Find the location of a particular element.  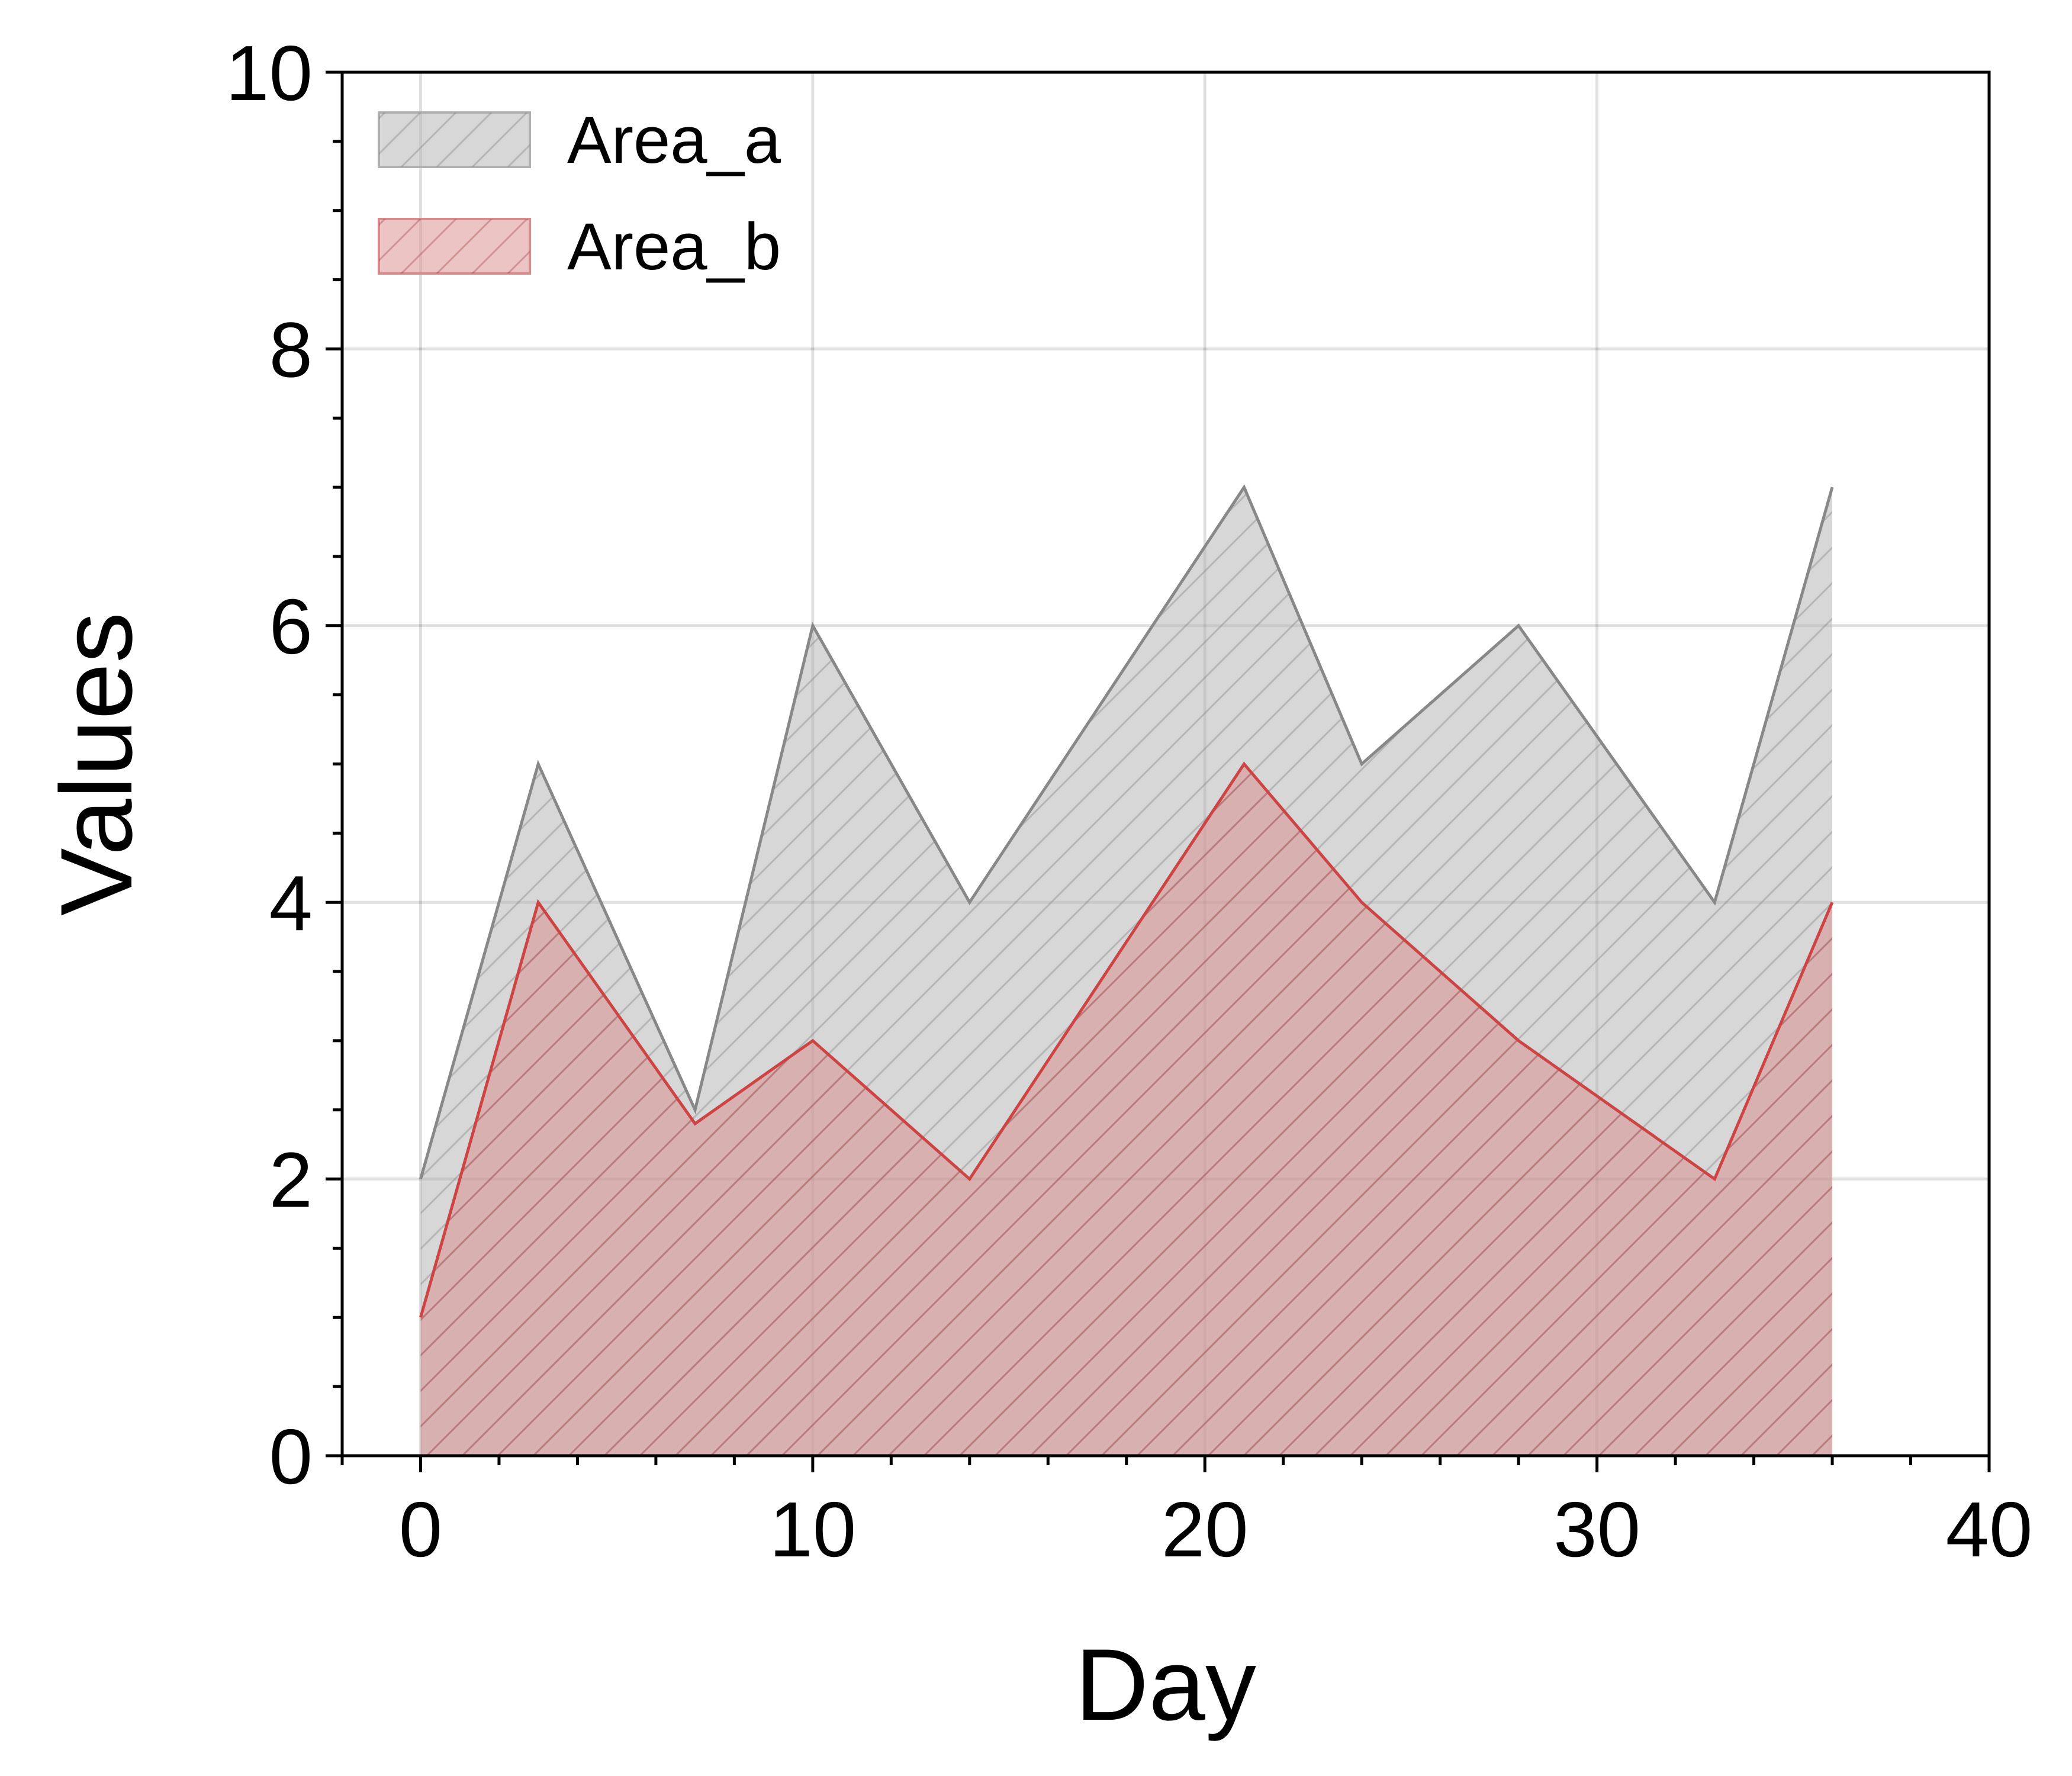

y-tick-label: 0 is located at coordinates (291, 1456).